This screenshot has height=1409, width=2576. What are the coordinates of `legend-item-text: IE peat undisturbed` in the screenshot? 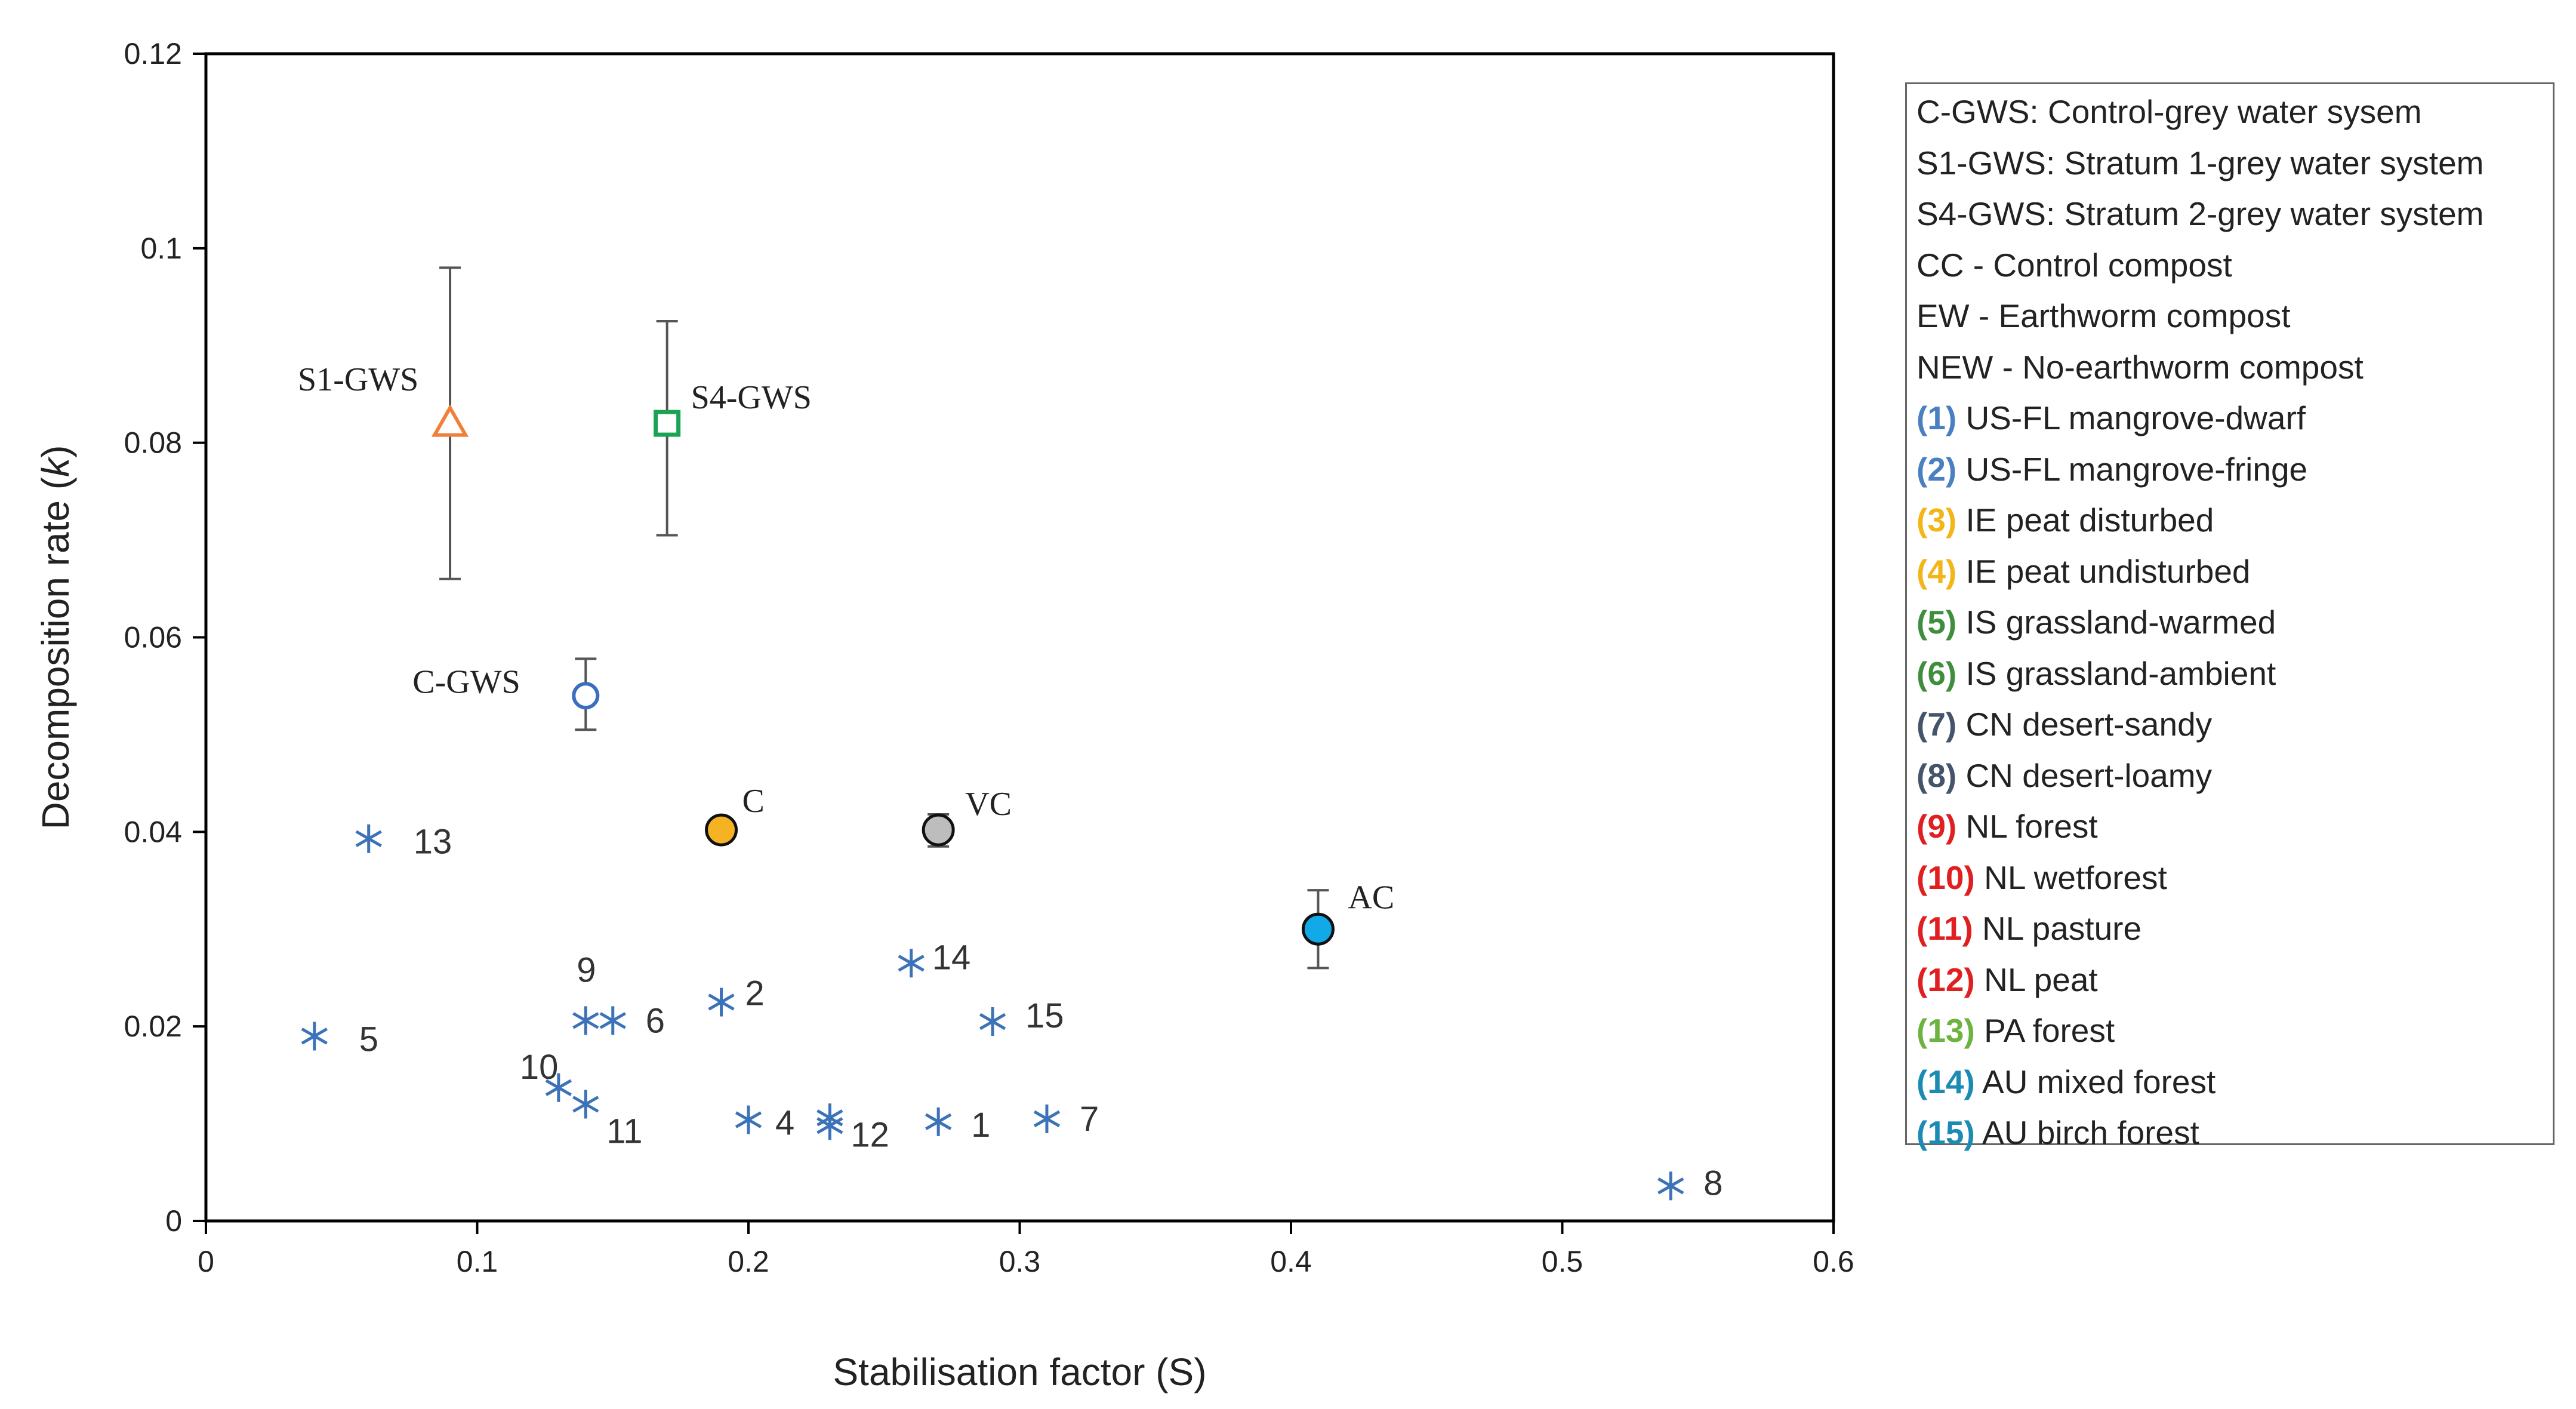 It's located at (2103, 571).